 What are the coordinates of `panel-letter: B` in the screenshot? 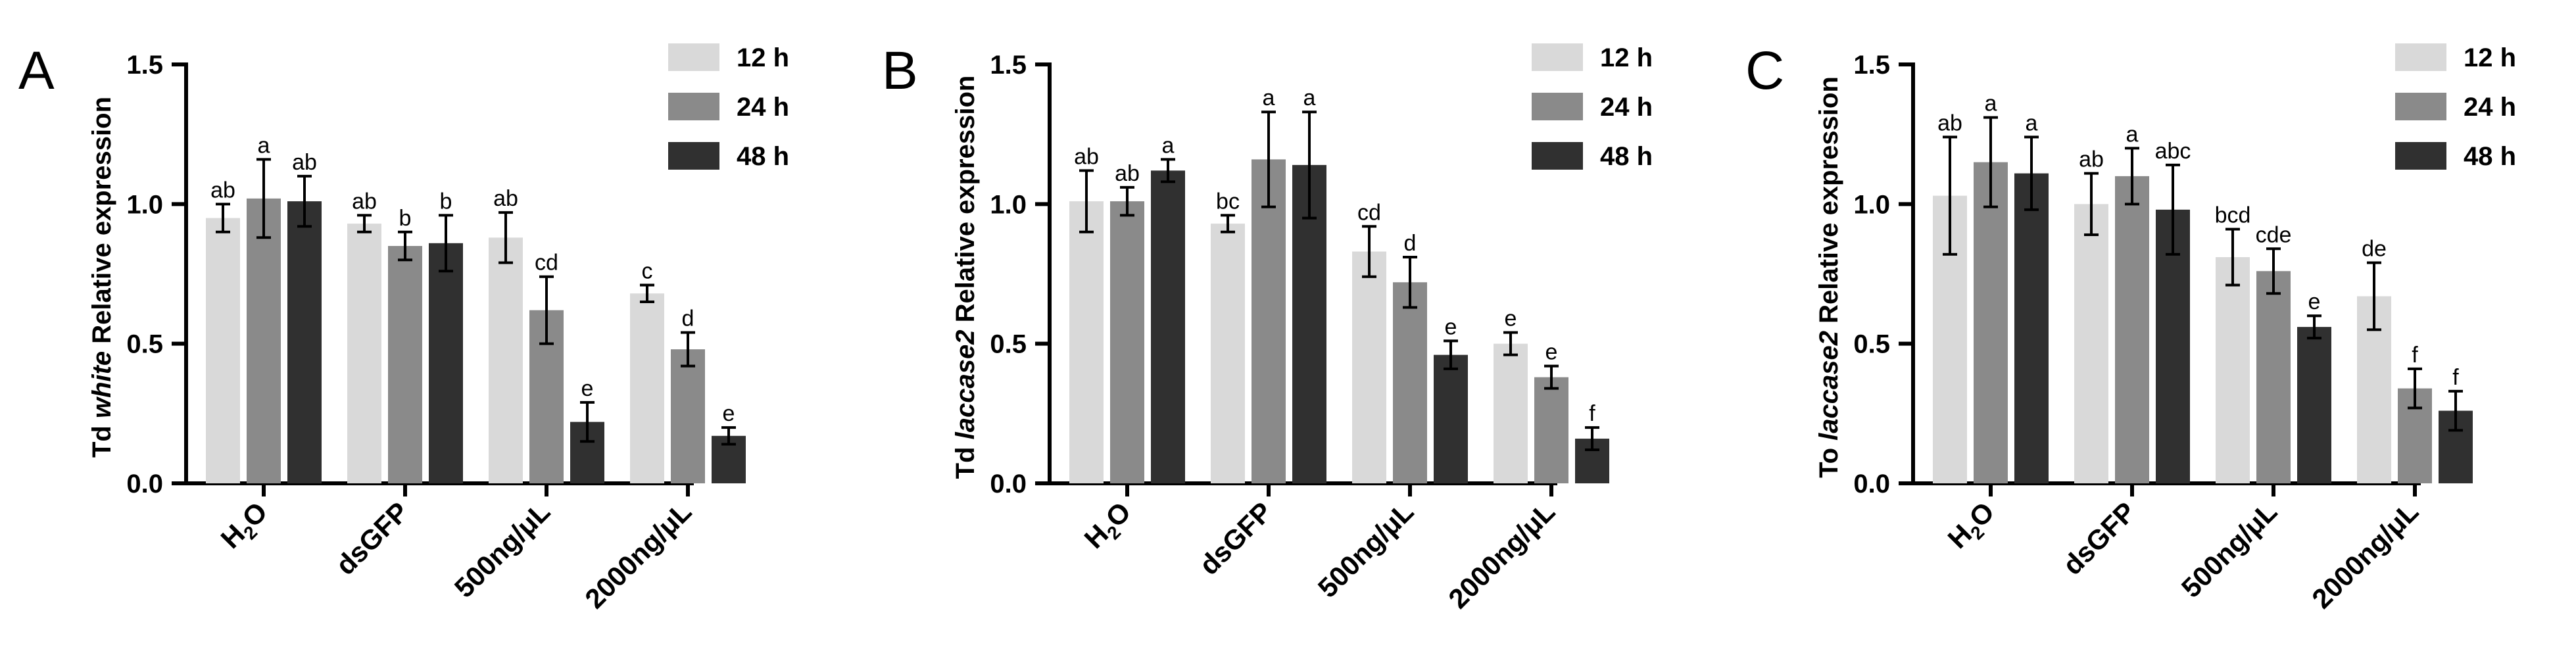 It's located at (900, 71).